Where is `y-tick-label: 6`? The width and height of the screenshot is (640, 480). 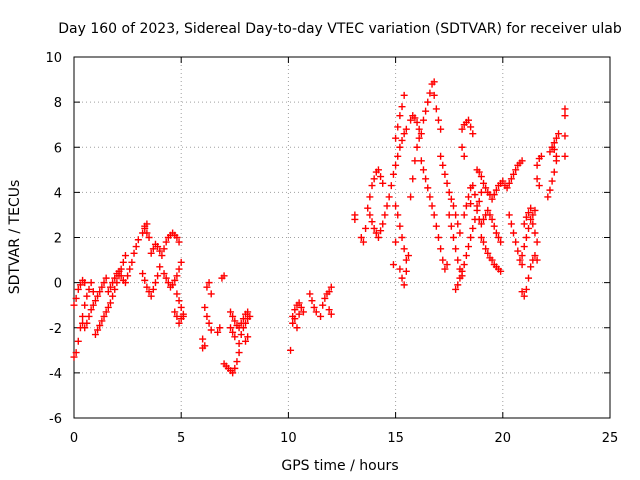
y-tick-label: 6 is located at coordinates (58, 148).